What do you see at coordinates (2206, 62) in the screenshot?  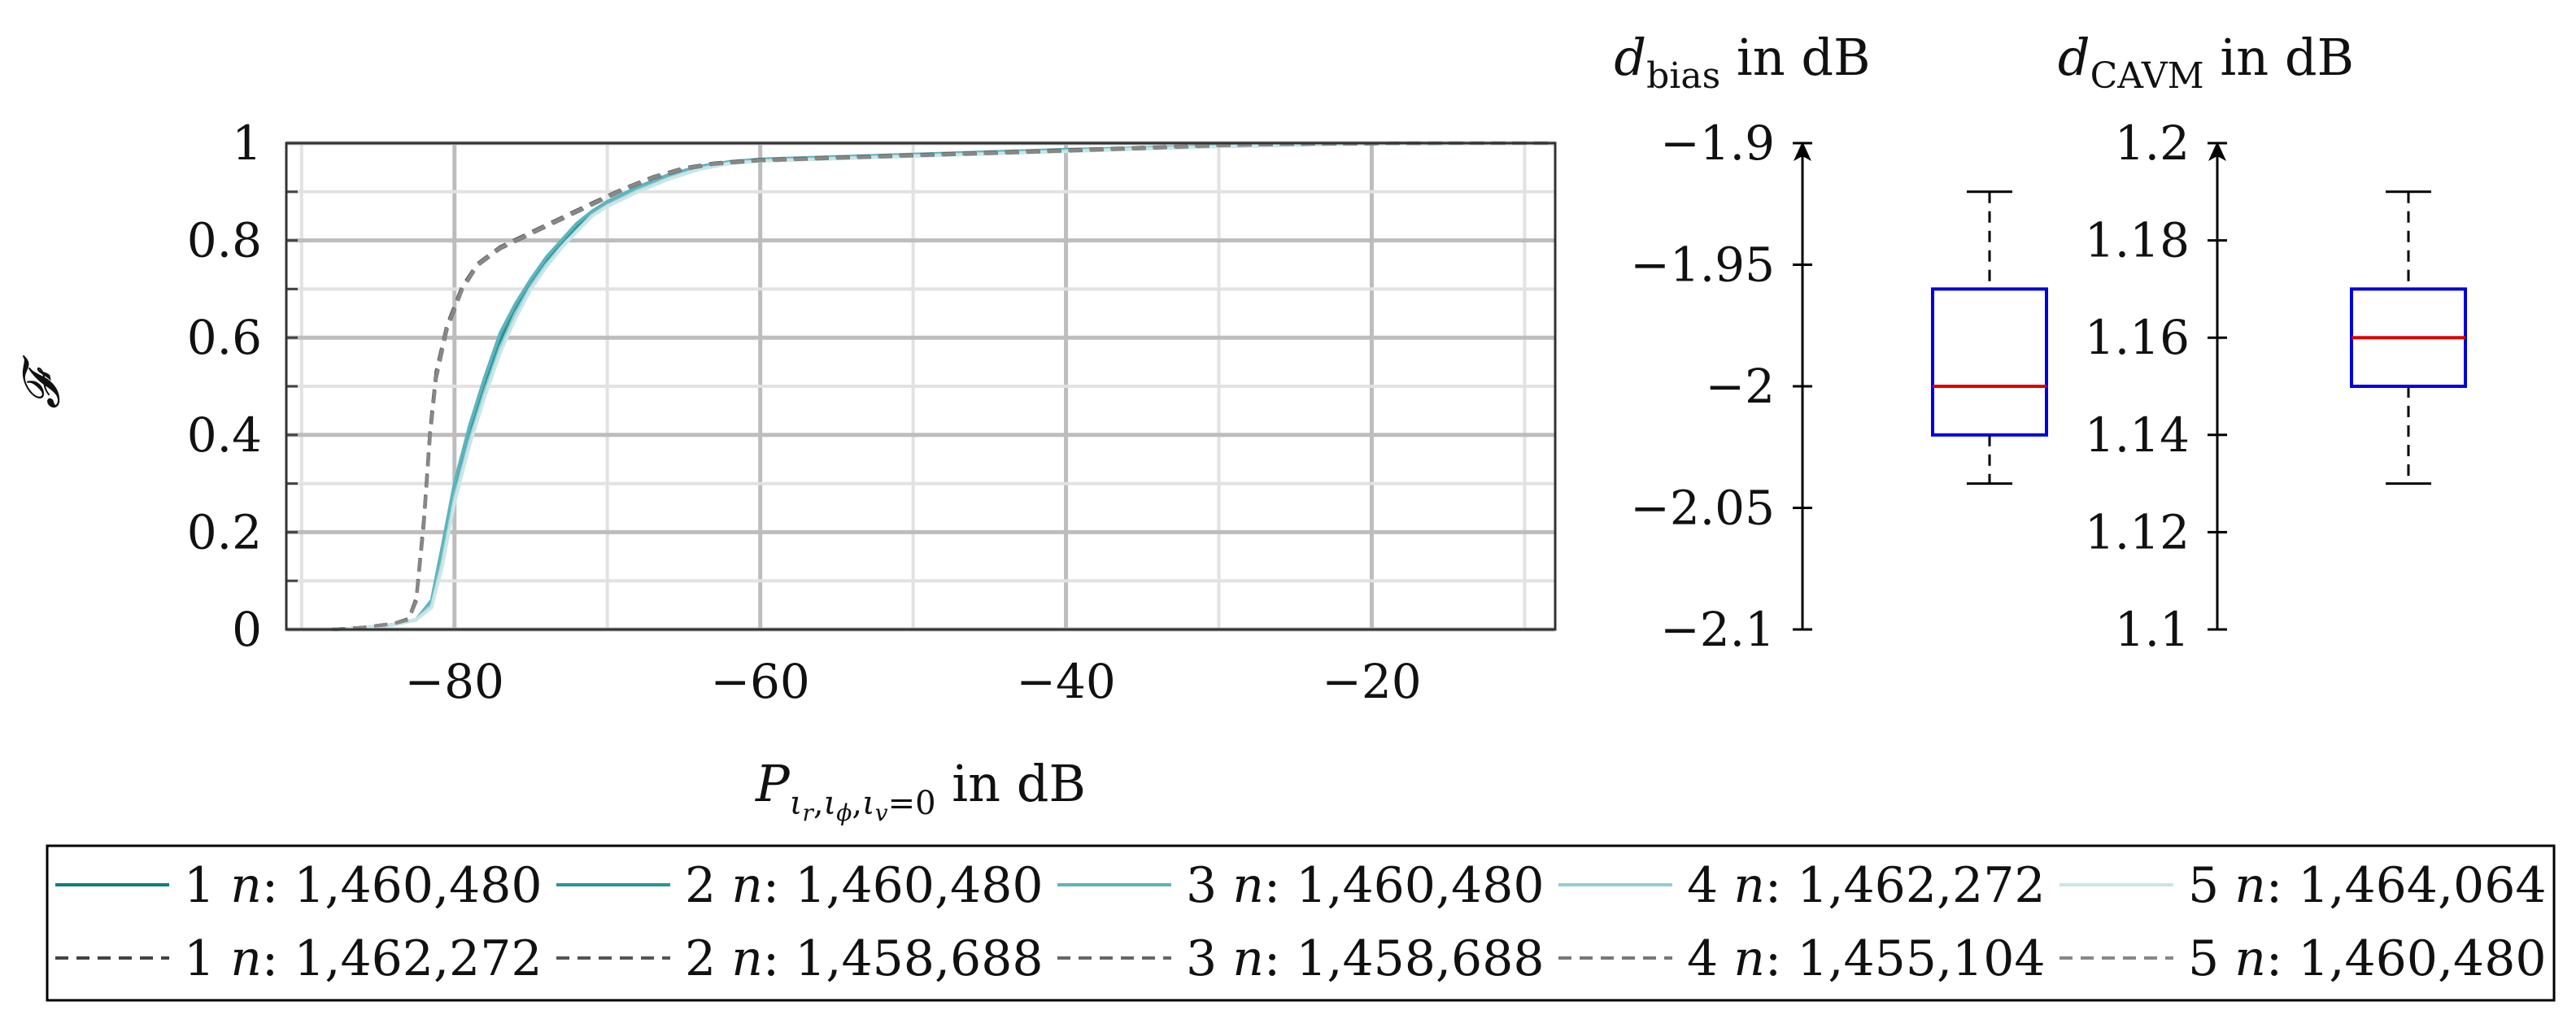 I see `cavm-boxplot-title: dCAVM in dB` at bounding box center [2206, 62].